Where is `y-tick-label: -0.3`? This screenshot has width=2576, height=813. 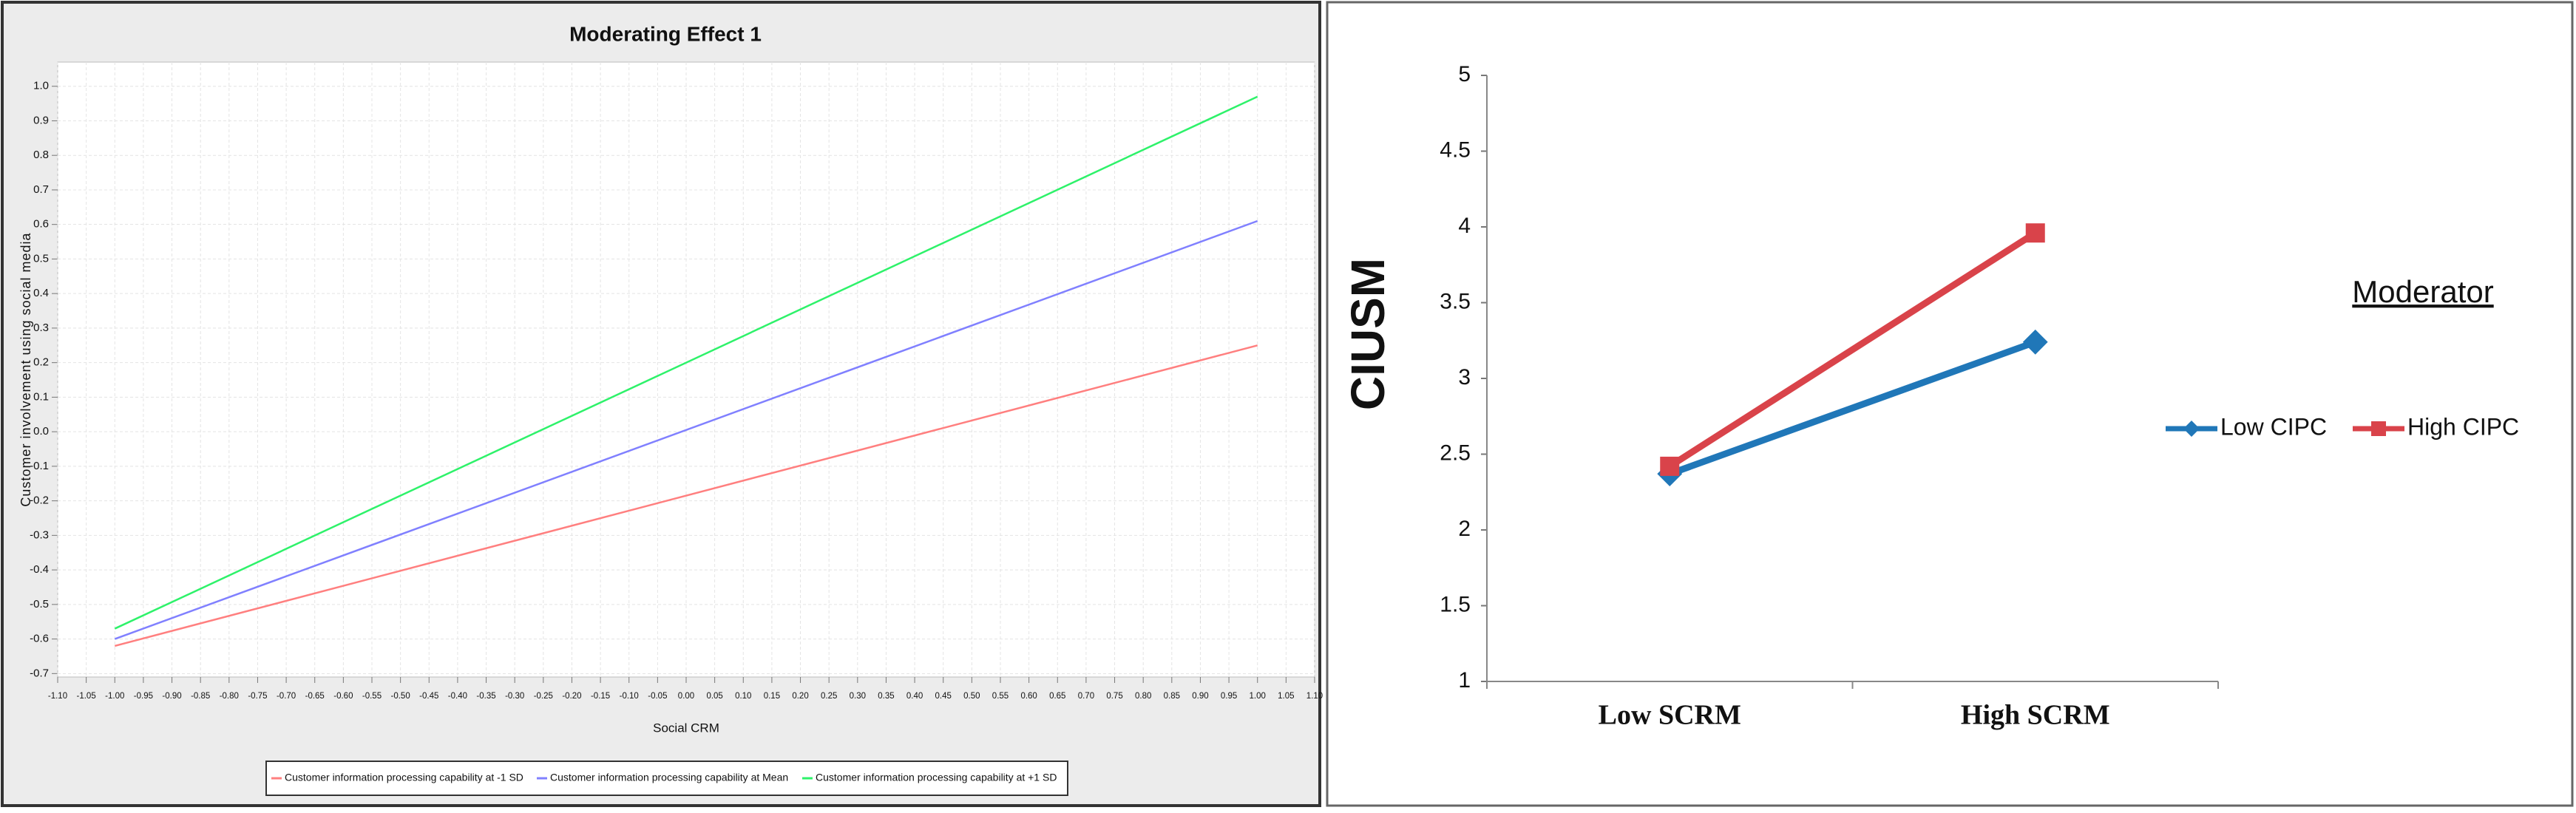
y-tick-label: -0.3 is located at coordinates (39, 535).